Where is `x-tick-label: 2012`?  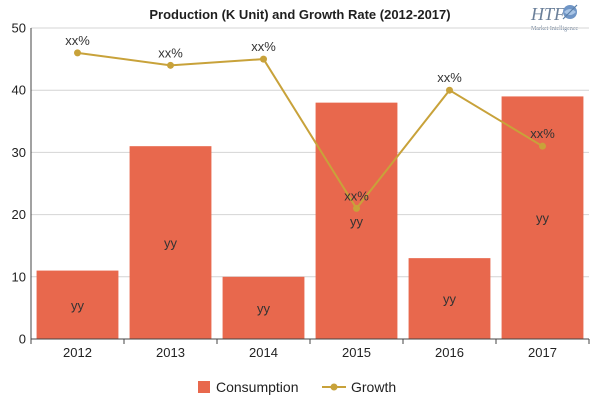
x-tick-label: 2012 is located at coordinates (77, 352).